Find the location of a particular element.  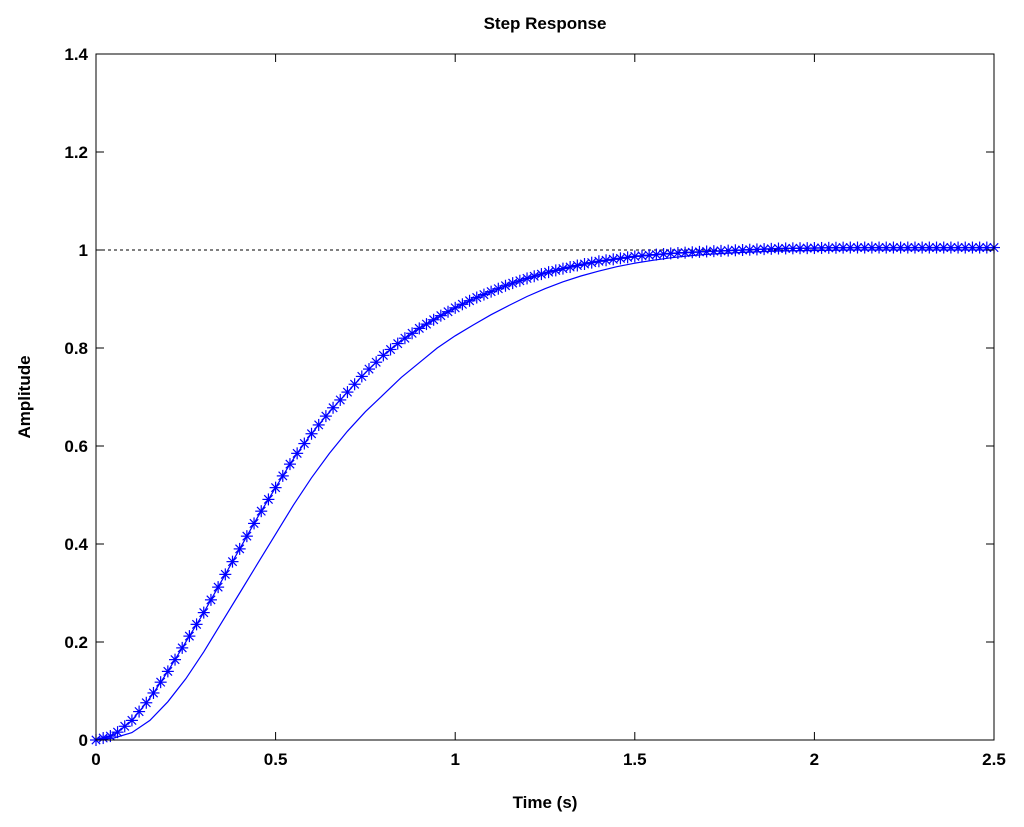

y-tick-label: 0.2 is located at coordinates (76, 642).